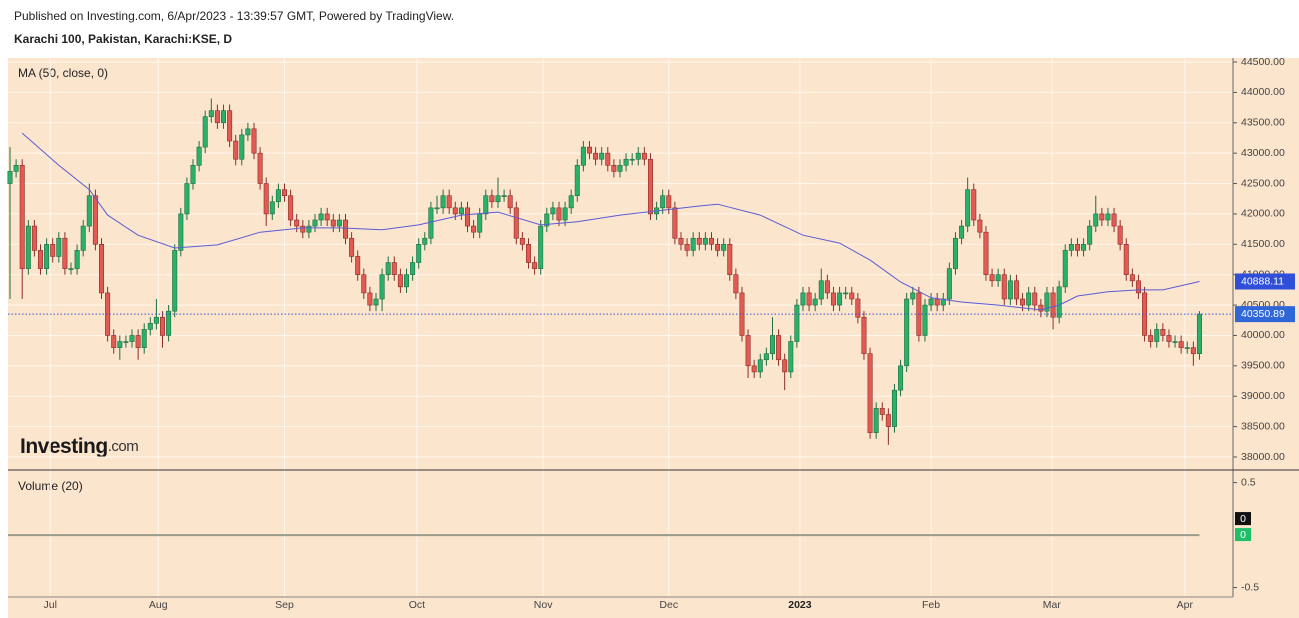 The width and height of the screenshot is (1299, 618). What do you see at coordinates (1263, 214) in the screenshot?
I see `y-tick-label: 42000.00` at bounding box center [1263, 214].